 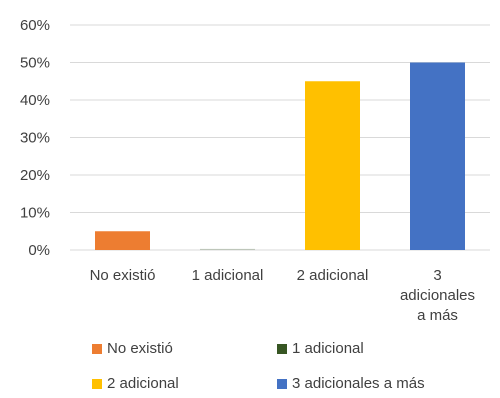 What do you see at coordinates (35, 100) in the screenshot?
I see `y-tick-label-4: 40%` at bounding box center [35, 100].